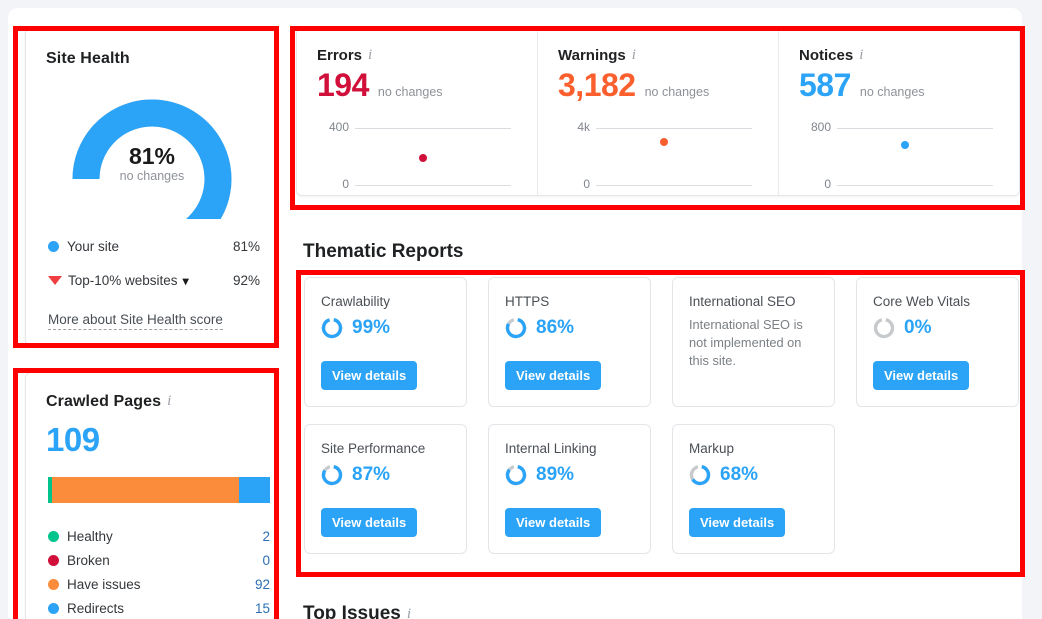  I want to click on legend-row-top10: Top-10% websites ▾ 92%, so click(154, 281).